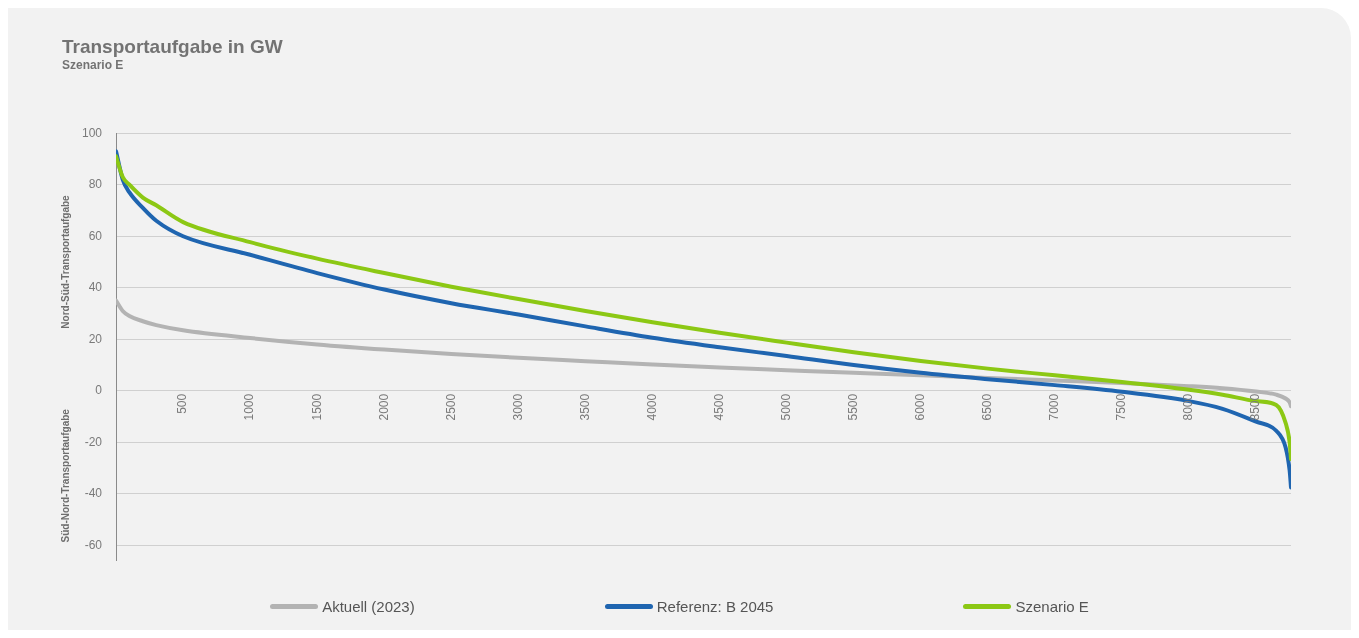 The image size is (1359, 638). I want to click on x-tick-label: 3000, so click(517, 407).